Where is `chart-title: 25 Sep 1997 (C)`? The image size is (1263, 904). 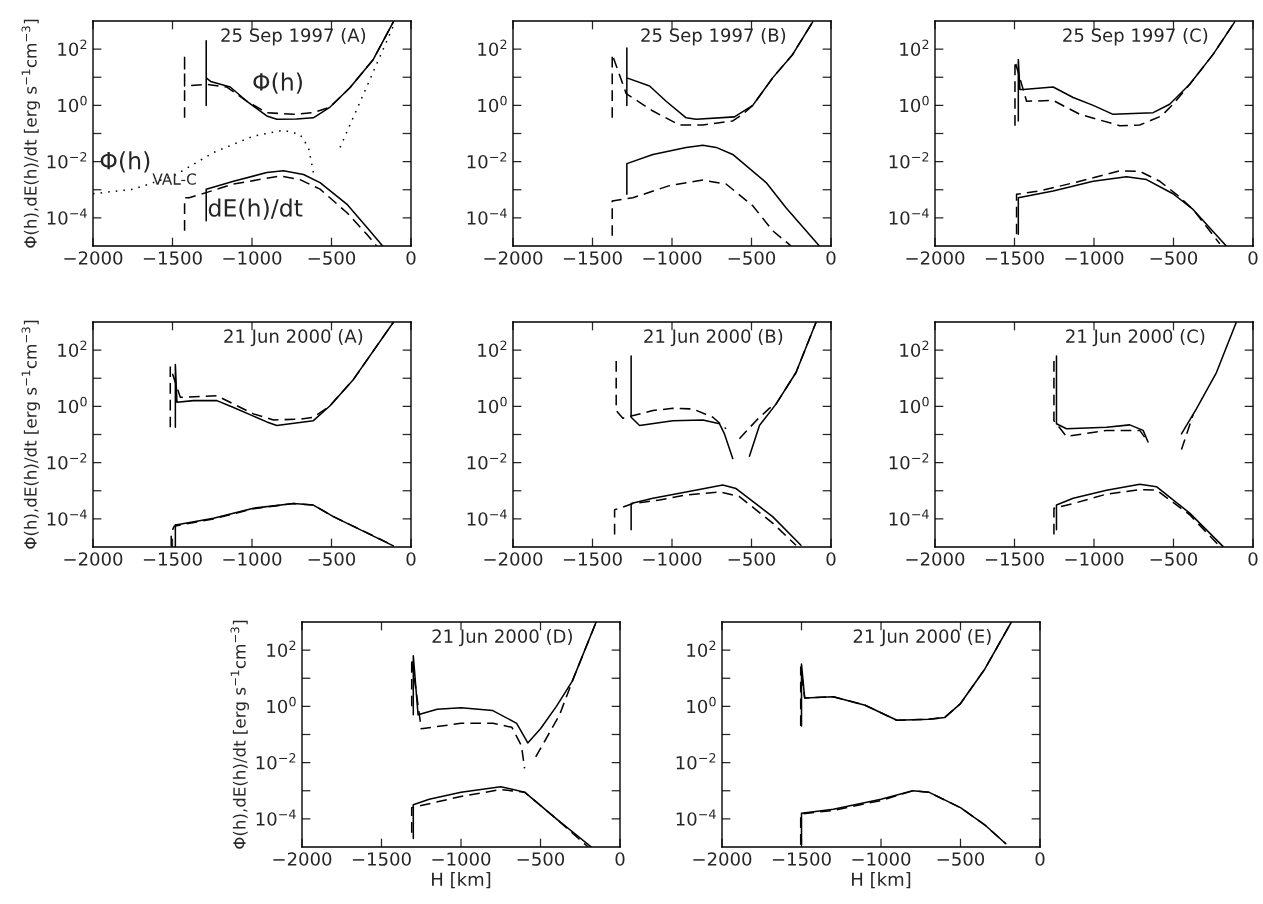 chart-title: 25 Sep 1997 (C) is located at coordinates (1135, 37).